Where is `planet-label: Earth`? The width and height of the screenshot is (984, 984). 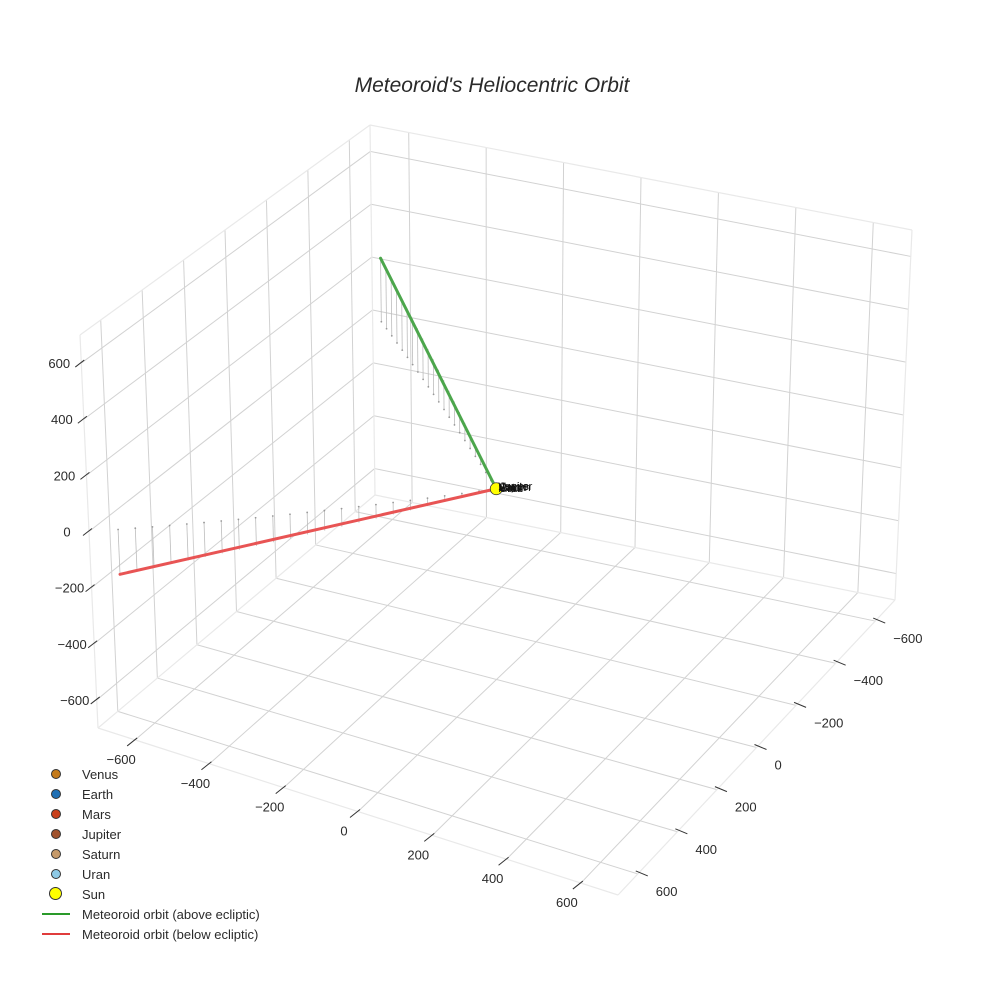 planet-label: Earth is located at coordinates (512, 488).